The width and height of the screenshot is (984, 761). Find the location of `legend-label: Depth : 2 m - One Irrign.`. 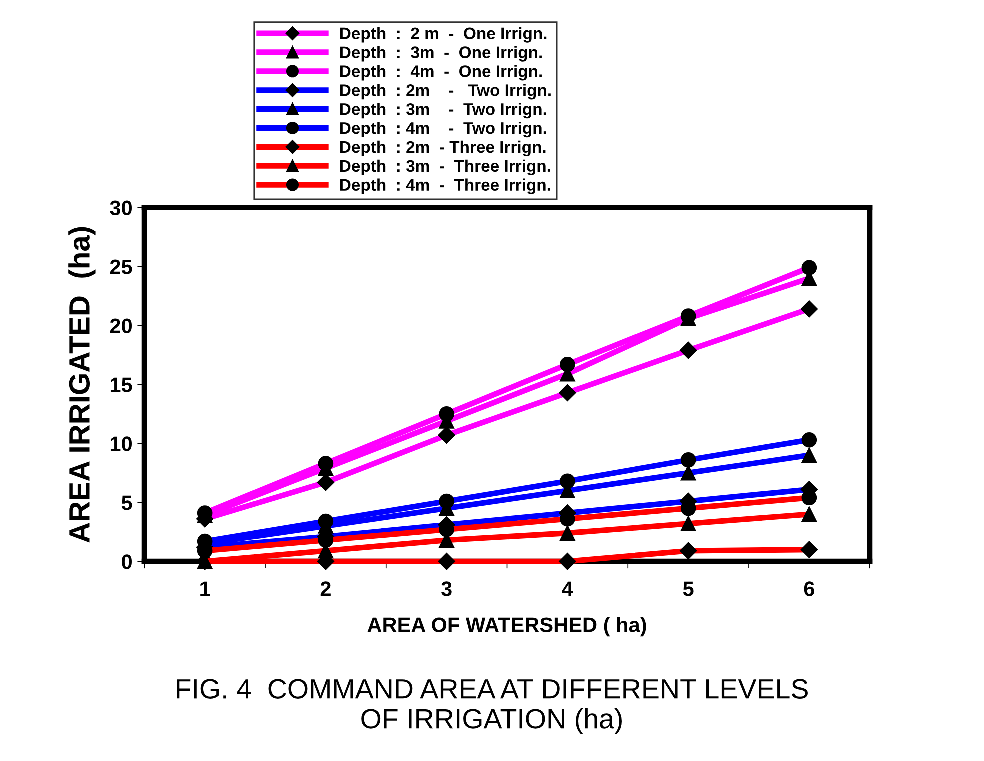

legend-label: Depth : 2 m - One Irrign. is located at coordinates (443, 35).